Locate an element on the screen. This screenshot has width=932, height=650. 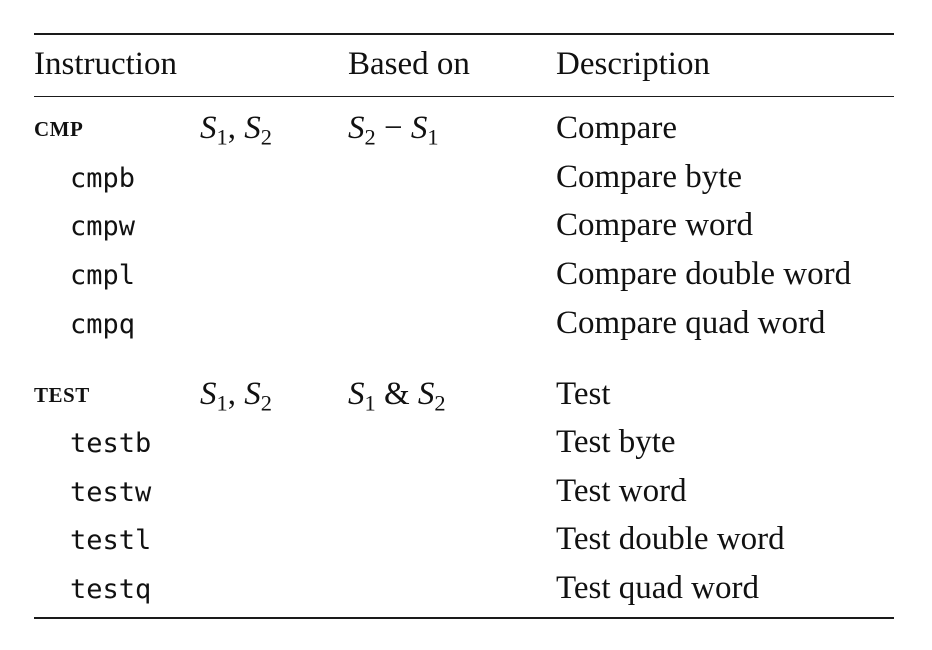
table-bottom-rule is located at coordinates (464, 618).